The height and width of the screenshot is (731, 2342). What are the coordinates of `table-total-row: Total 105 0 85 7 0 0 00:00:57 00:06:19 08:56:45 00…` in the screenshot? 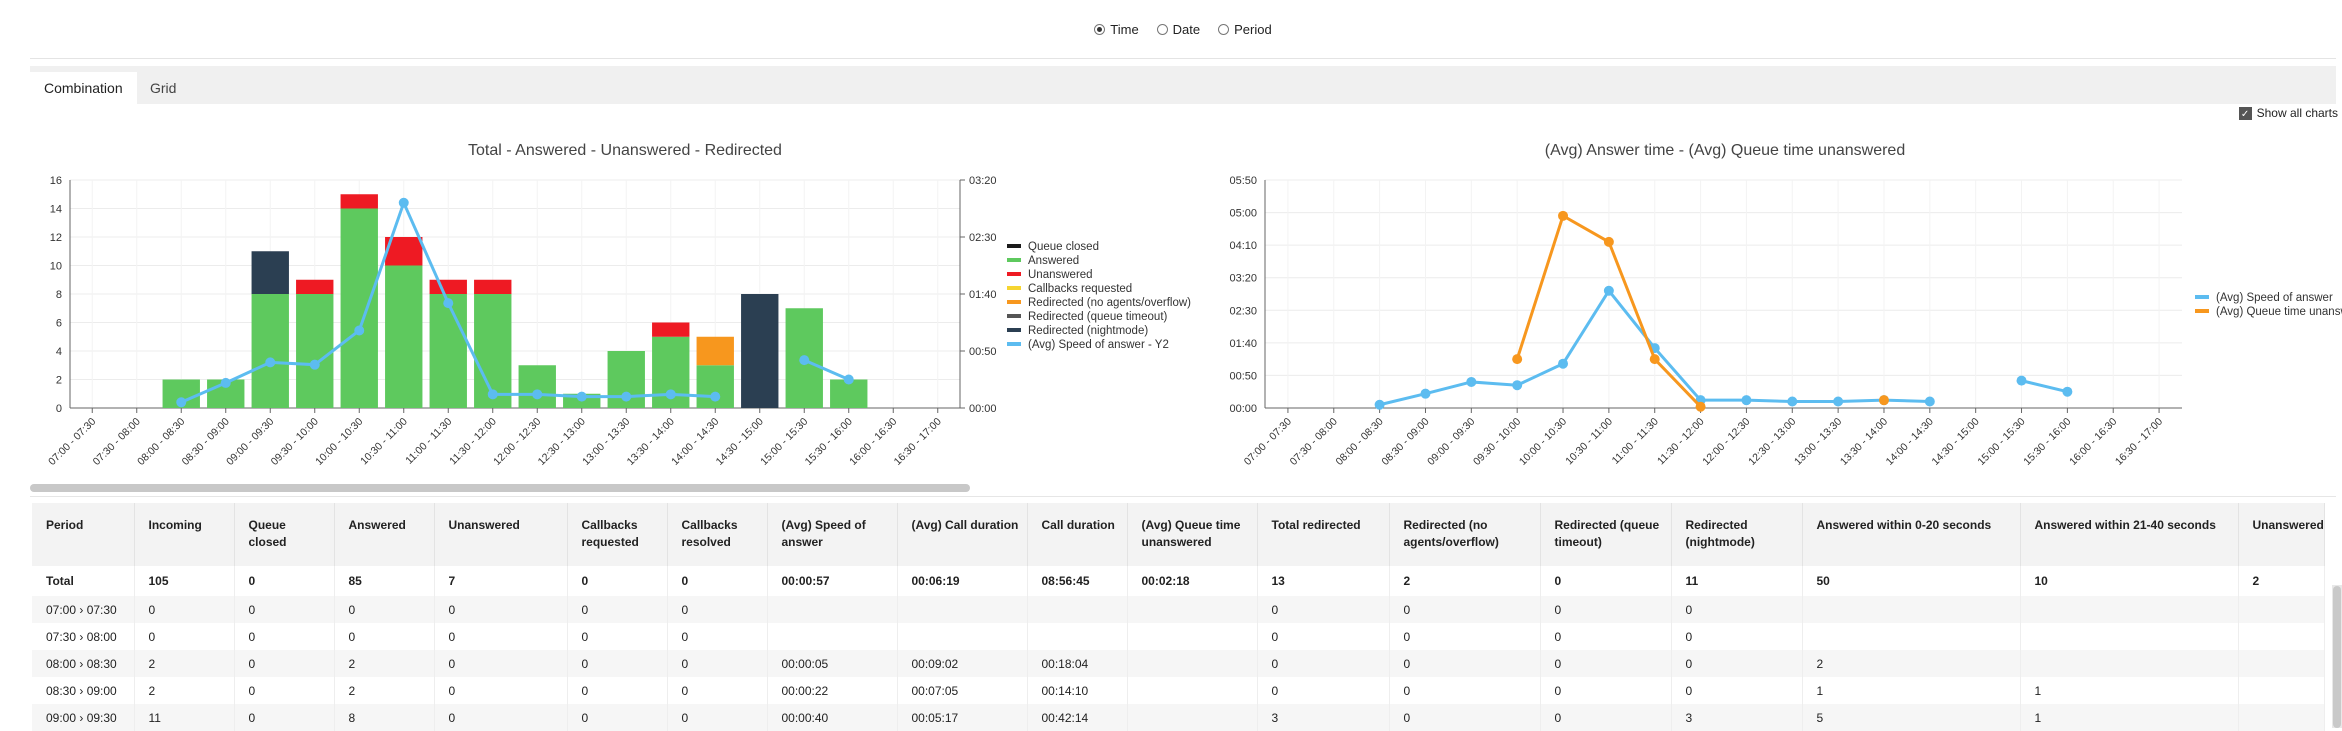 It's located at (1178, 581).